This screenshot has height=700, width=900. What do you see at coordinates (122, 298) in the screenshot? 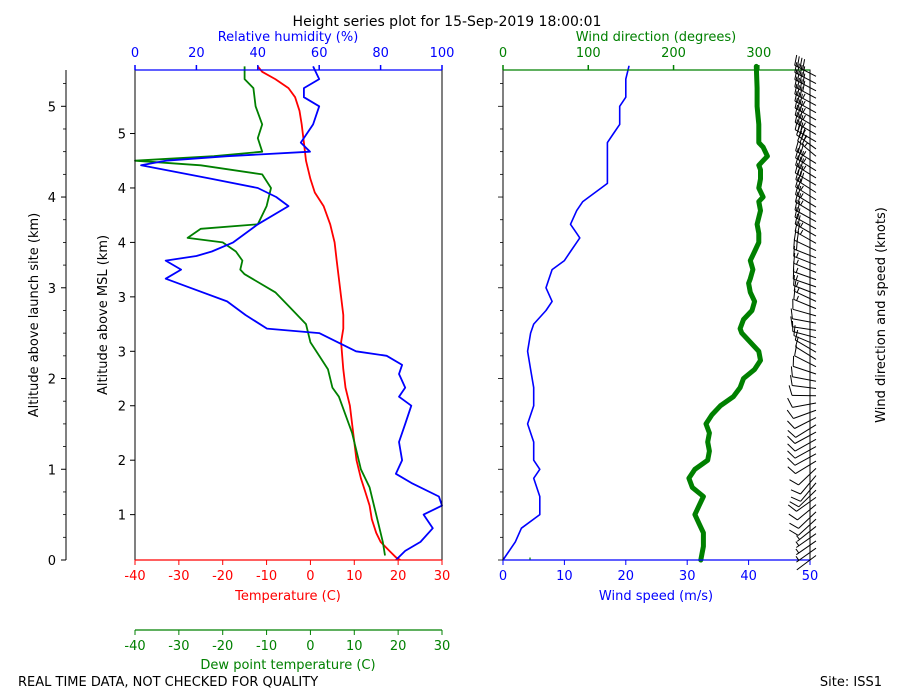
I see `msl-tick-label: 3` at bounding box center [122, 298].